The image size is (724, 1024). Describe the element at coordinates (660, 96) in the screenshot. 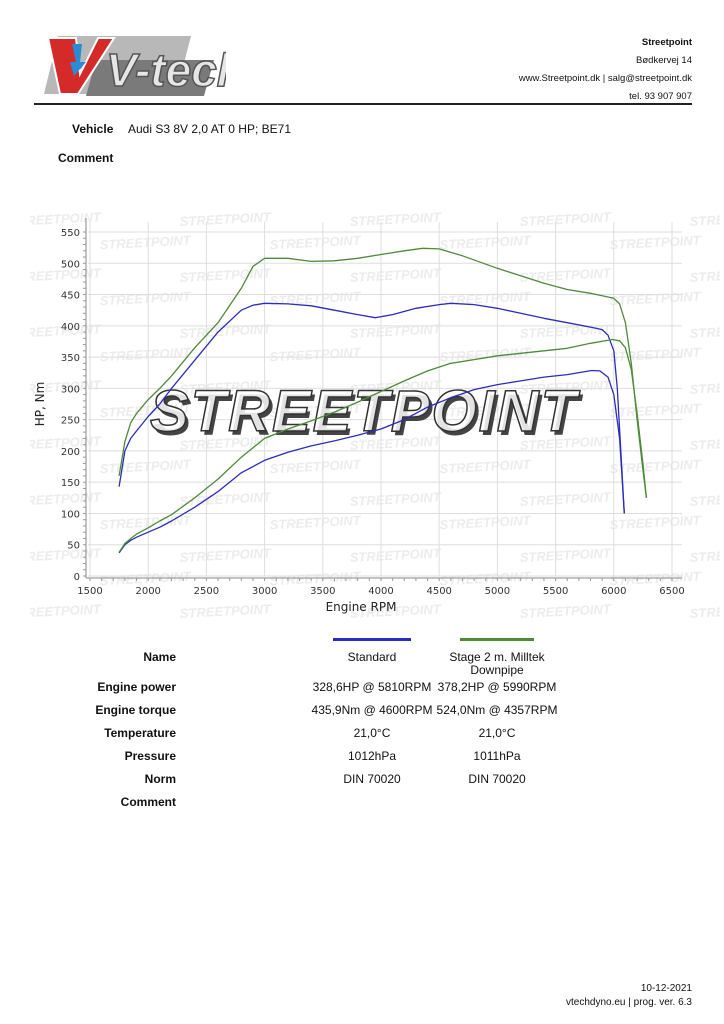

I see `company-phone: tel. 93 907 907` at that location.